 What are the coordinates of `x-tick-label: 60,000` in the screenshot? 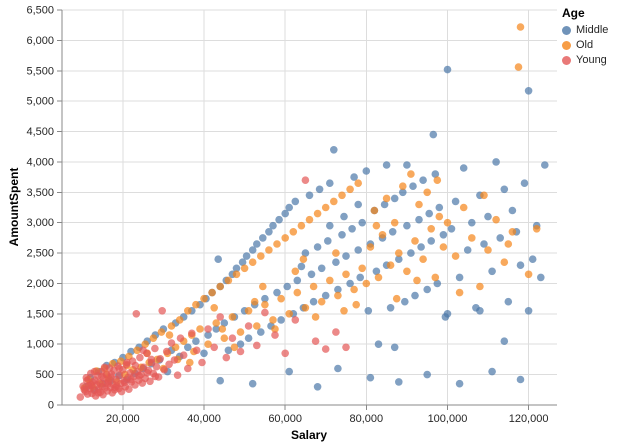 It's located at (285, 419).